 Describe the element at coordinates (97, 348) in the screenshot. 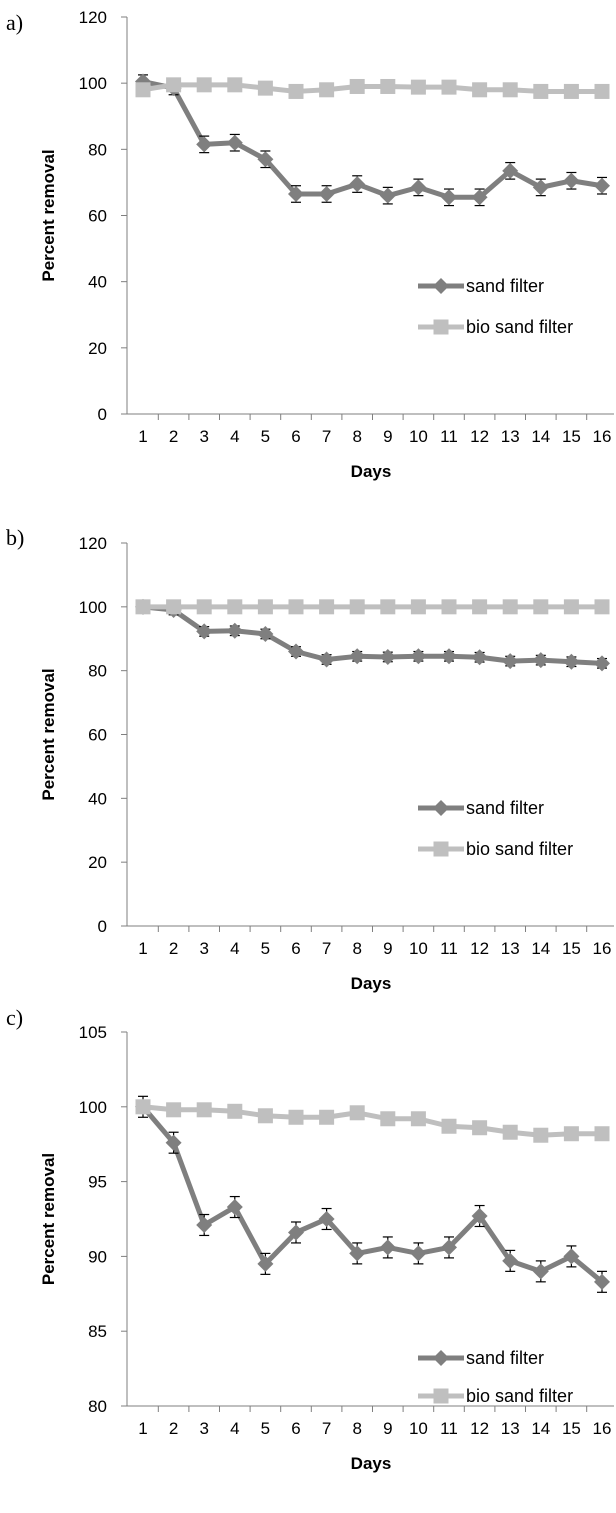

I see `y-tick-label: 20` at that location.